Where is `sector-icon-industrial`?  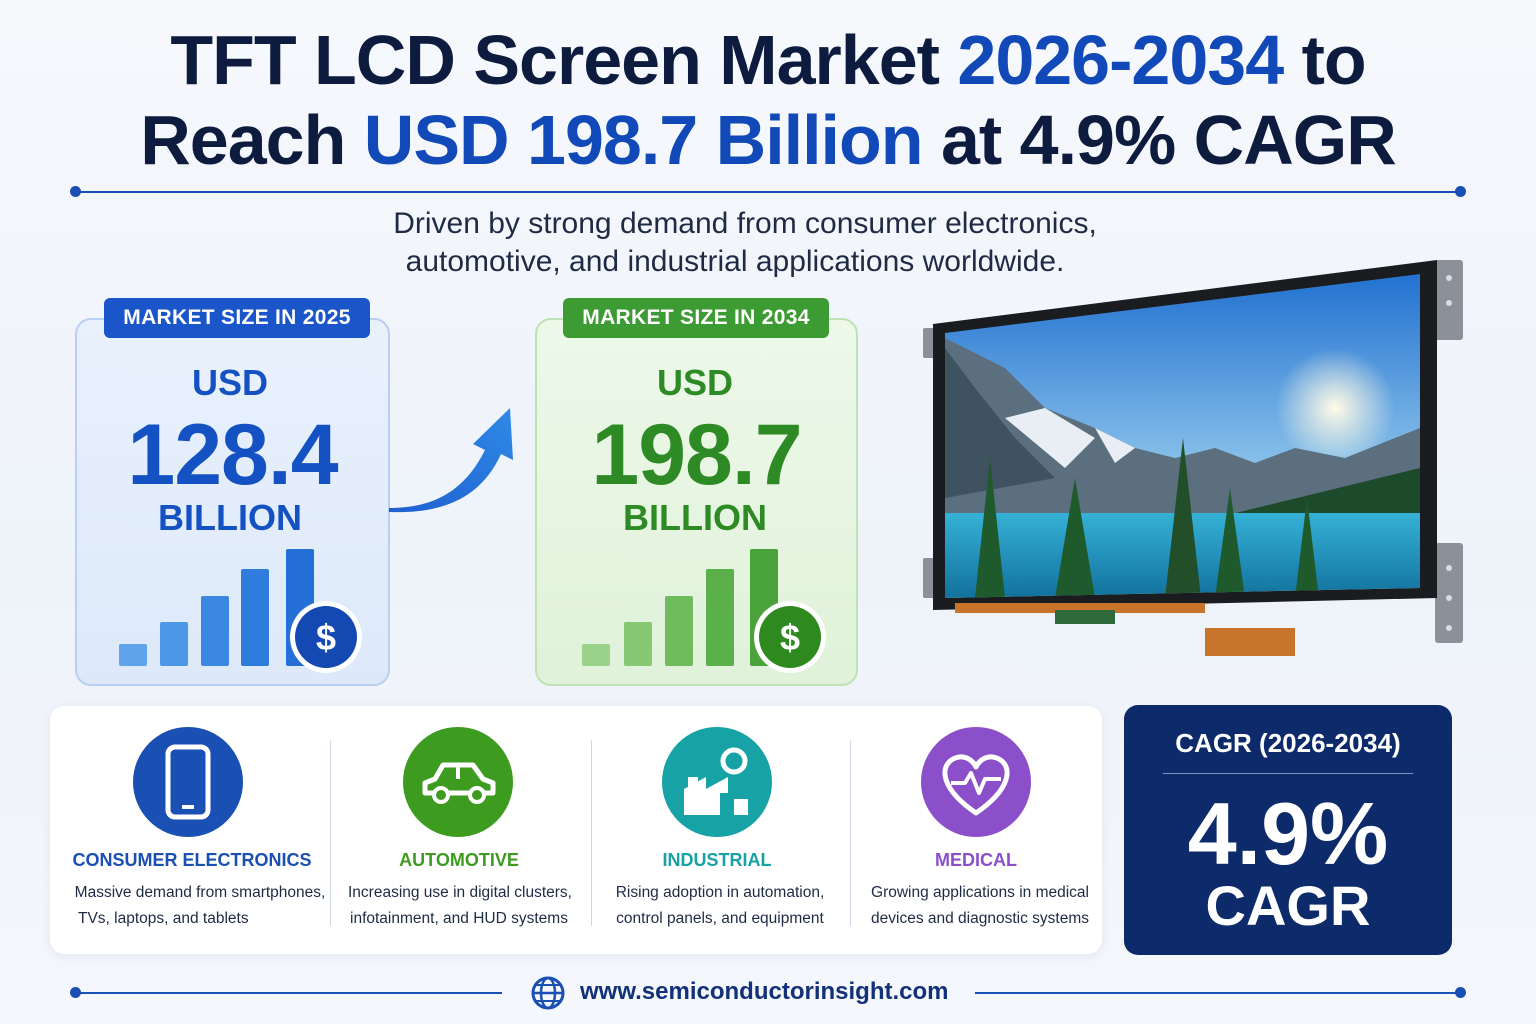 sector-icon-industrial is located at coordinates (717, 782).